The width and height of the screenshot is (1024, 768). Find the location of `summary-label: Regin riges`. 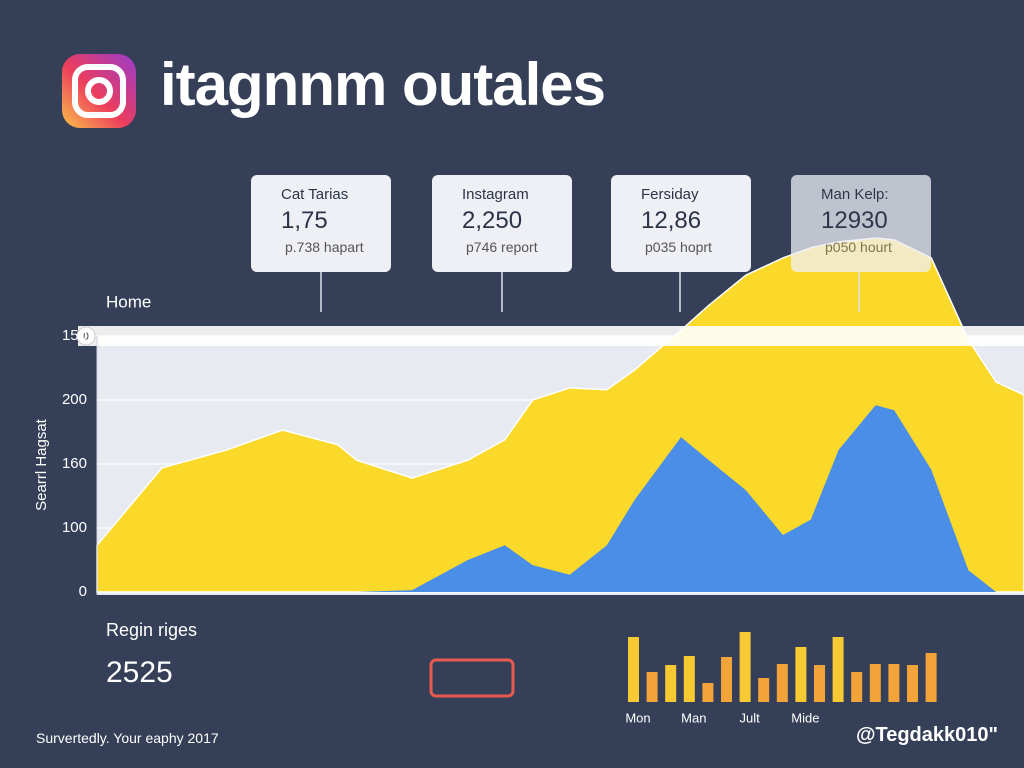

summary-label: Regin riges is located at coordinates (152, 630).